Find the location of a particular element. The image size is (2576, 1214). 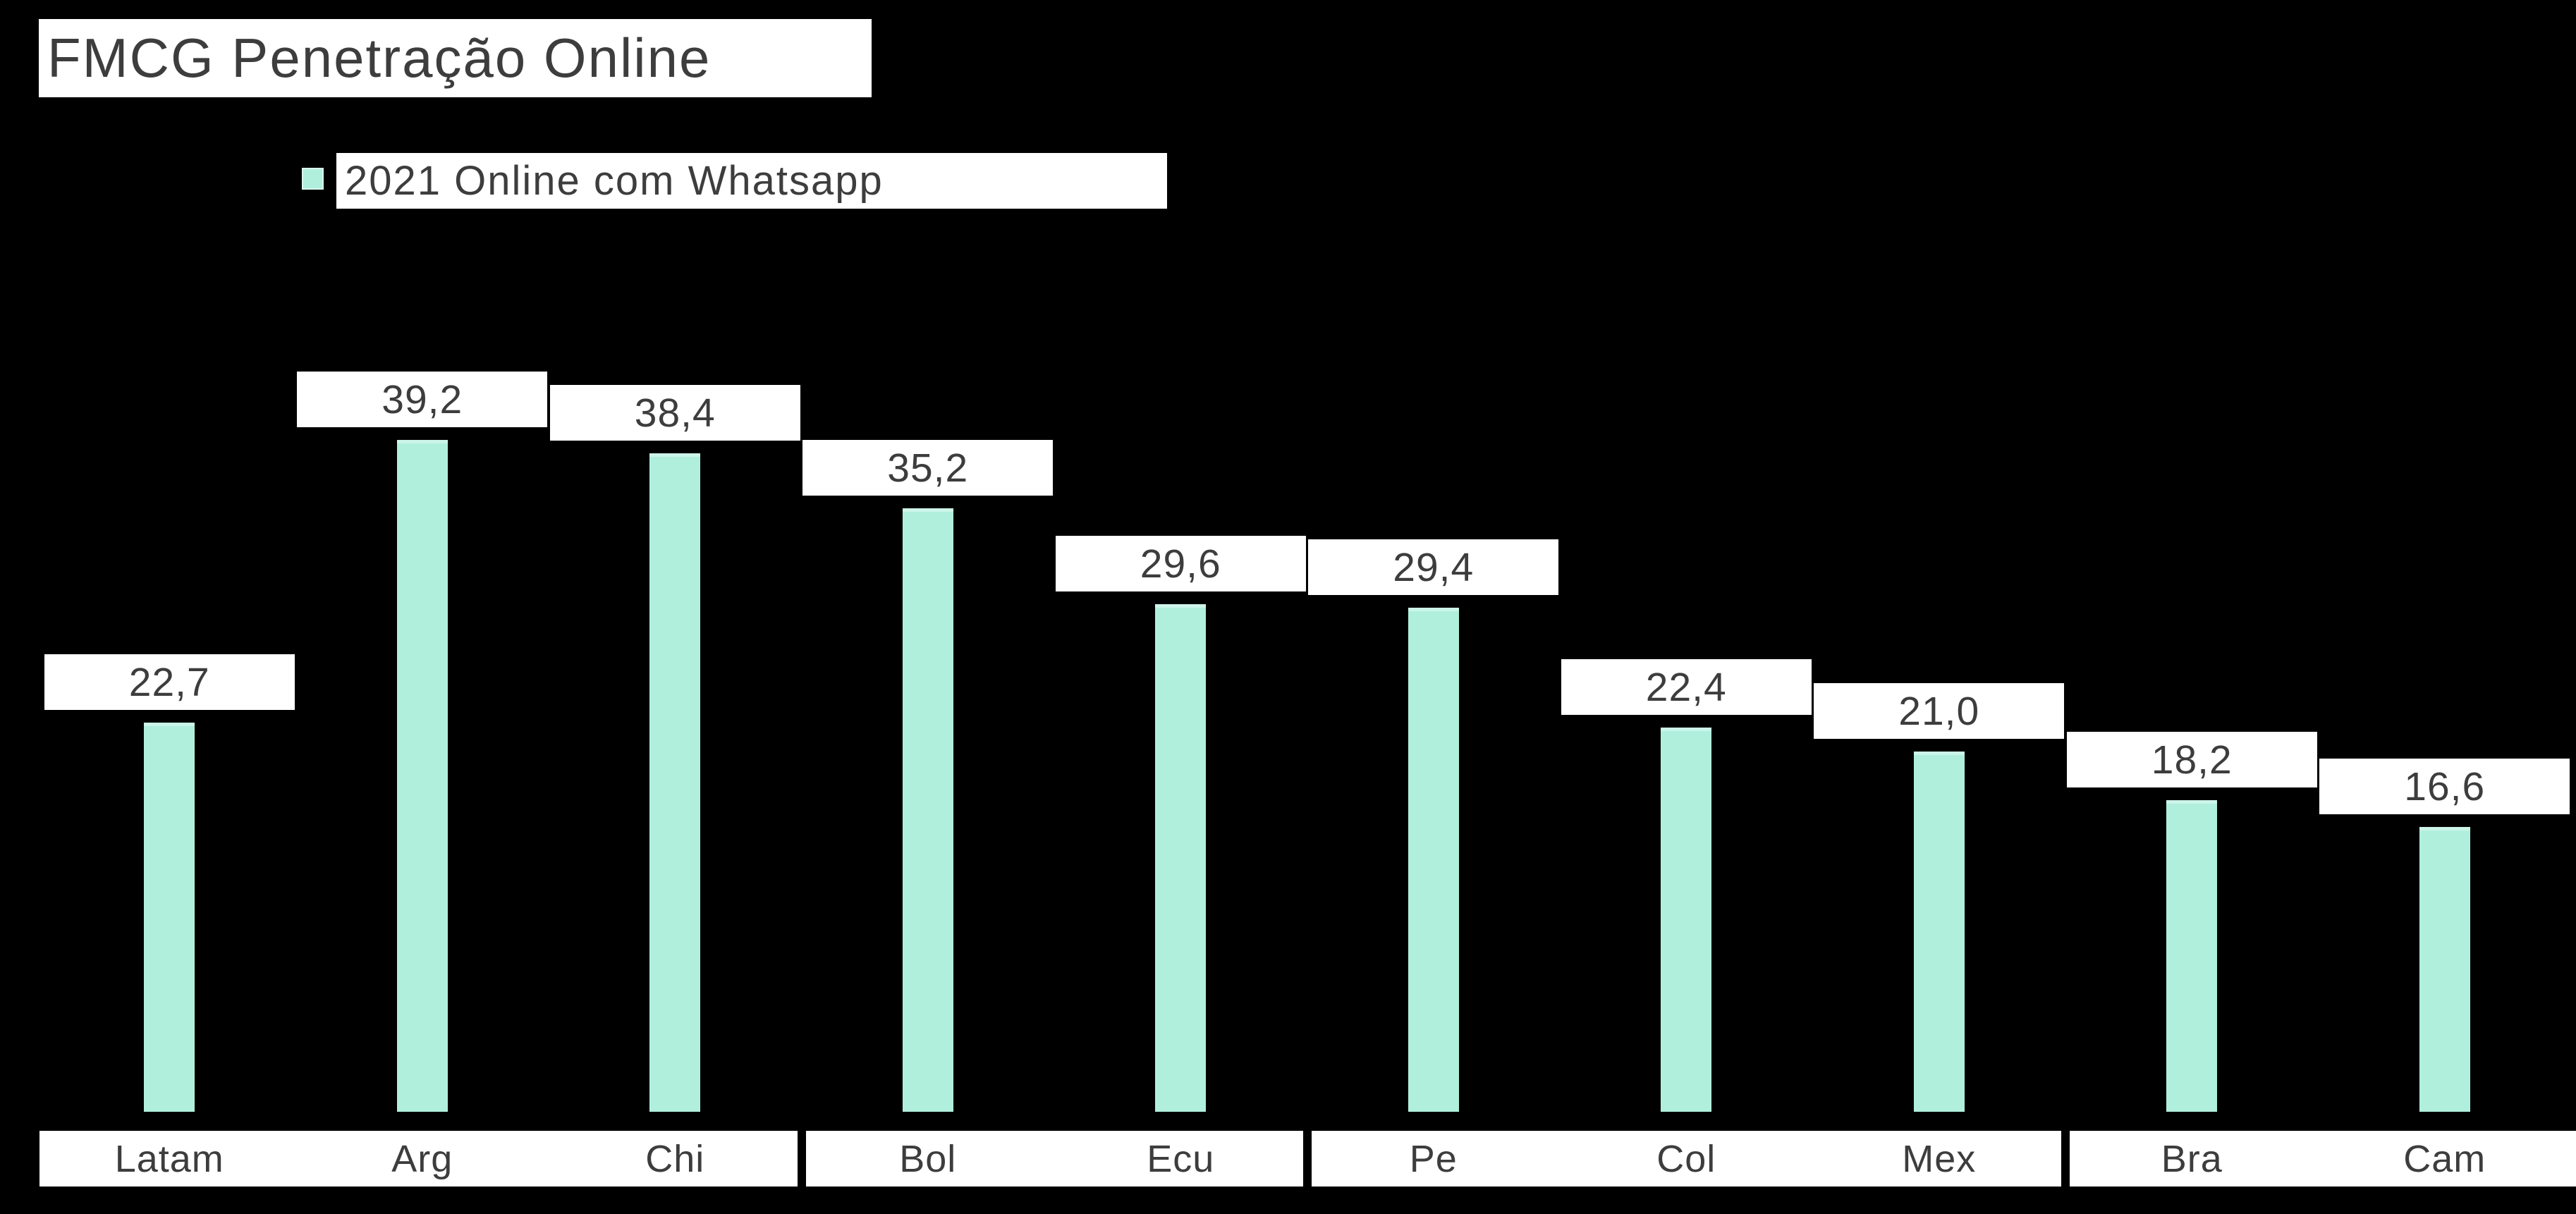

bar-col is located at coordinates (1686, 920).